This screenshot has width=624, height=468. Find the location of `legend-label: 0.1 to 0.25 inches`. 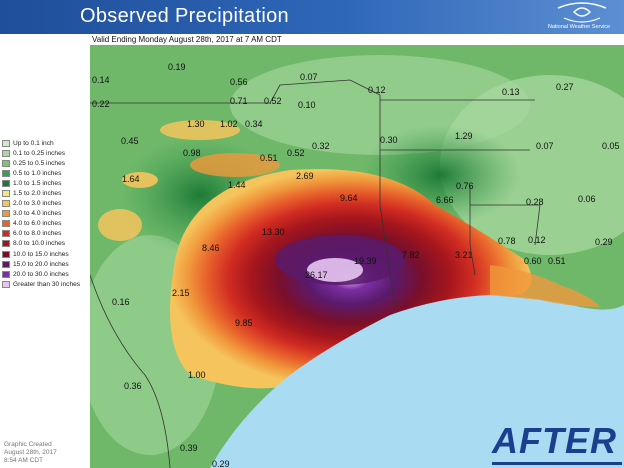

legend-label: 0.1 to 0.25 inches is located at coordinates (39, 153).